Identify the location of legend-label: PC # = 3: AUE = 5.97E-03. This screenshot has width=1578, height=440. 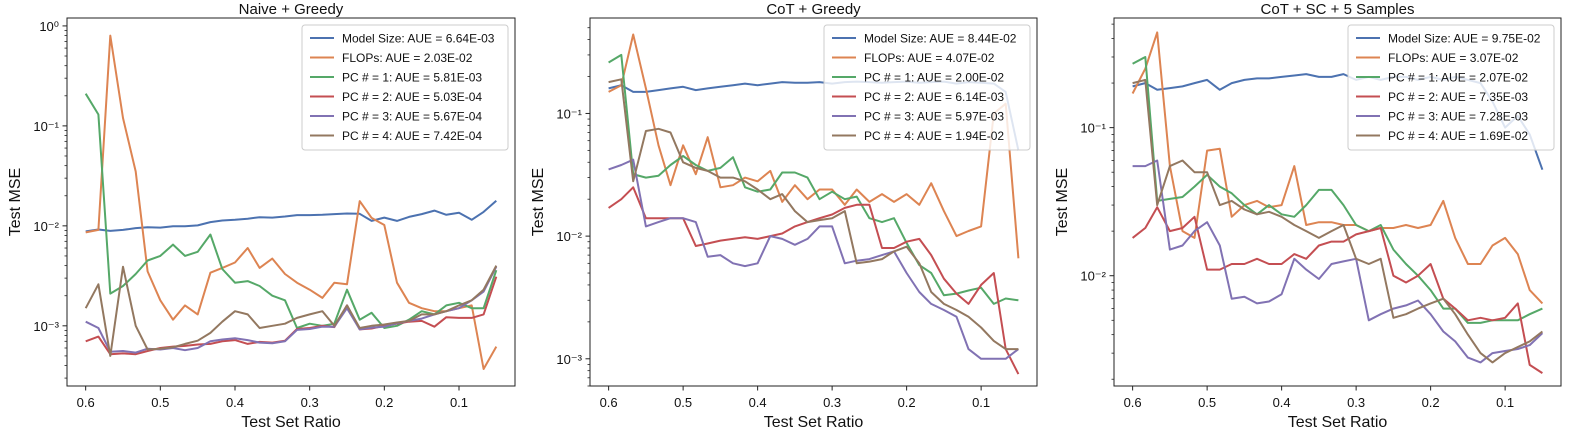
(934, 117).